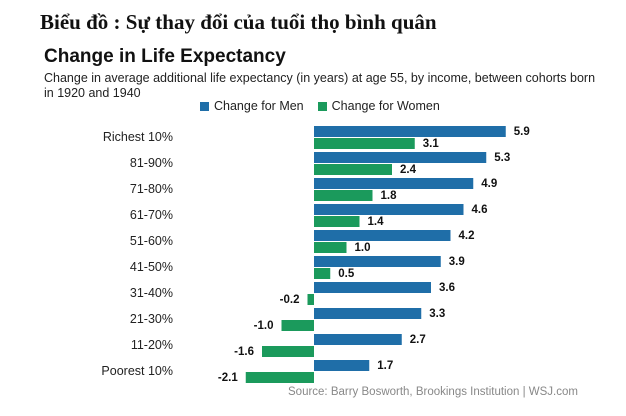 Image resolution: width=626 pixels, height=416 pixels. I want to click on value-label-women: 0.5, so click(346, 274).